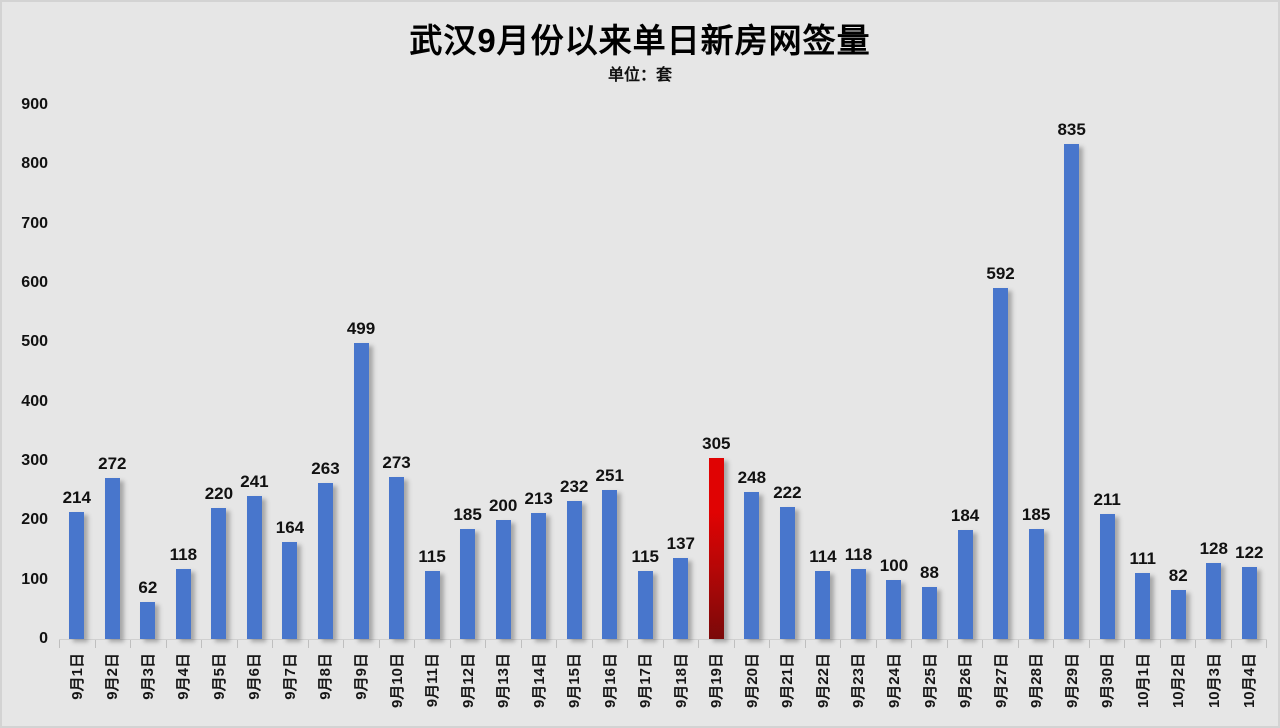 This screenshot has height=728, width=1280. Describe the element at coordinates (663, 644) in the screenshot. I see `x-axis-ticks` at that location.